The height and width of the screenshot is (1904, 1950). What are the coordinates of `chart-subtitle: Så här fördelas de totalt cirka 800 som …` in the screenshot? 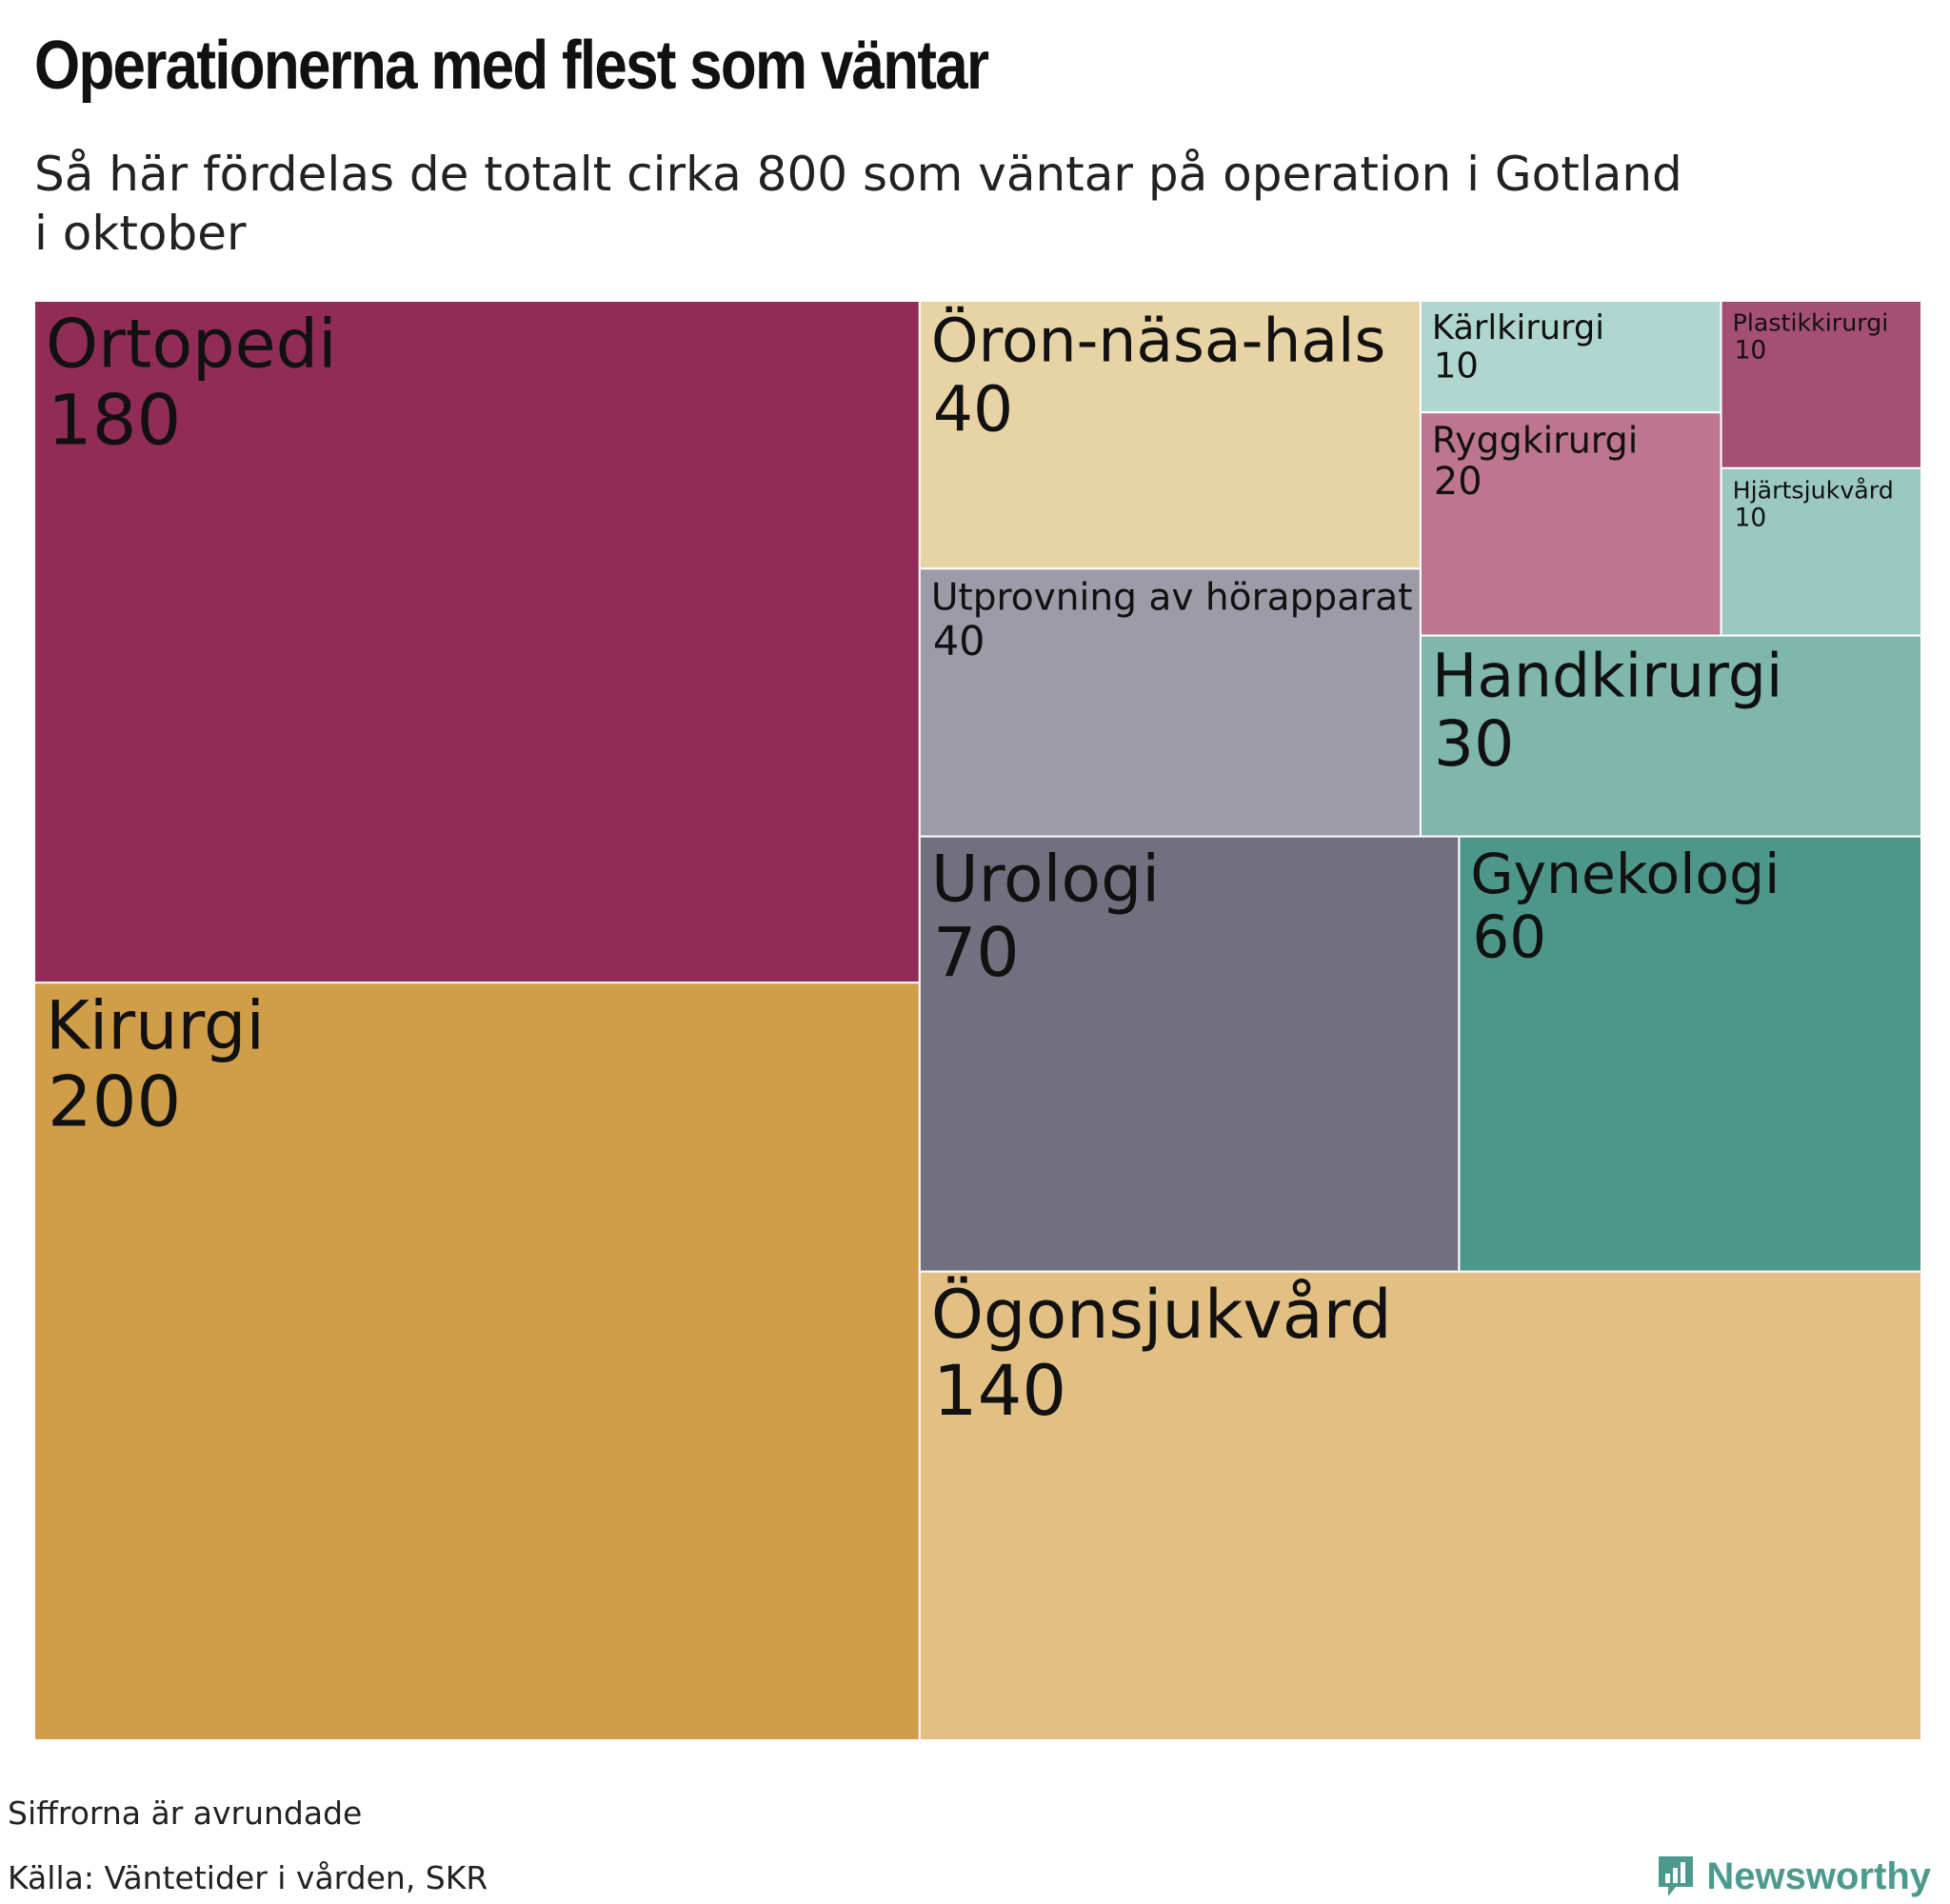 It's located at (858, 204).